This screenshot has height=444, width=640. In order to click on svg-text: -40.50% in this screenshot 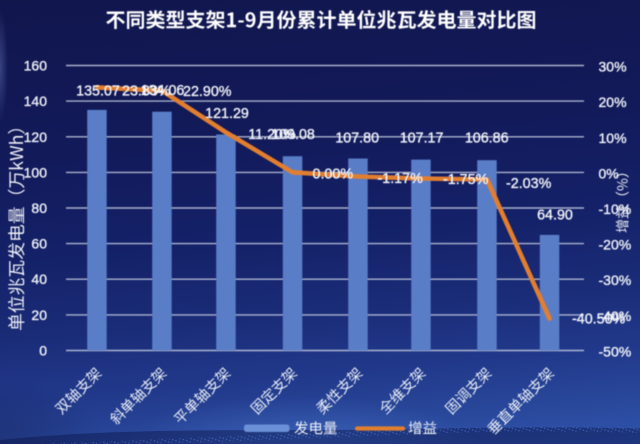, I will do `click(599, 320)`.